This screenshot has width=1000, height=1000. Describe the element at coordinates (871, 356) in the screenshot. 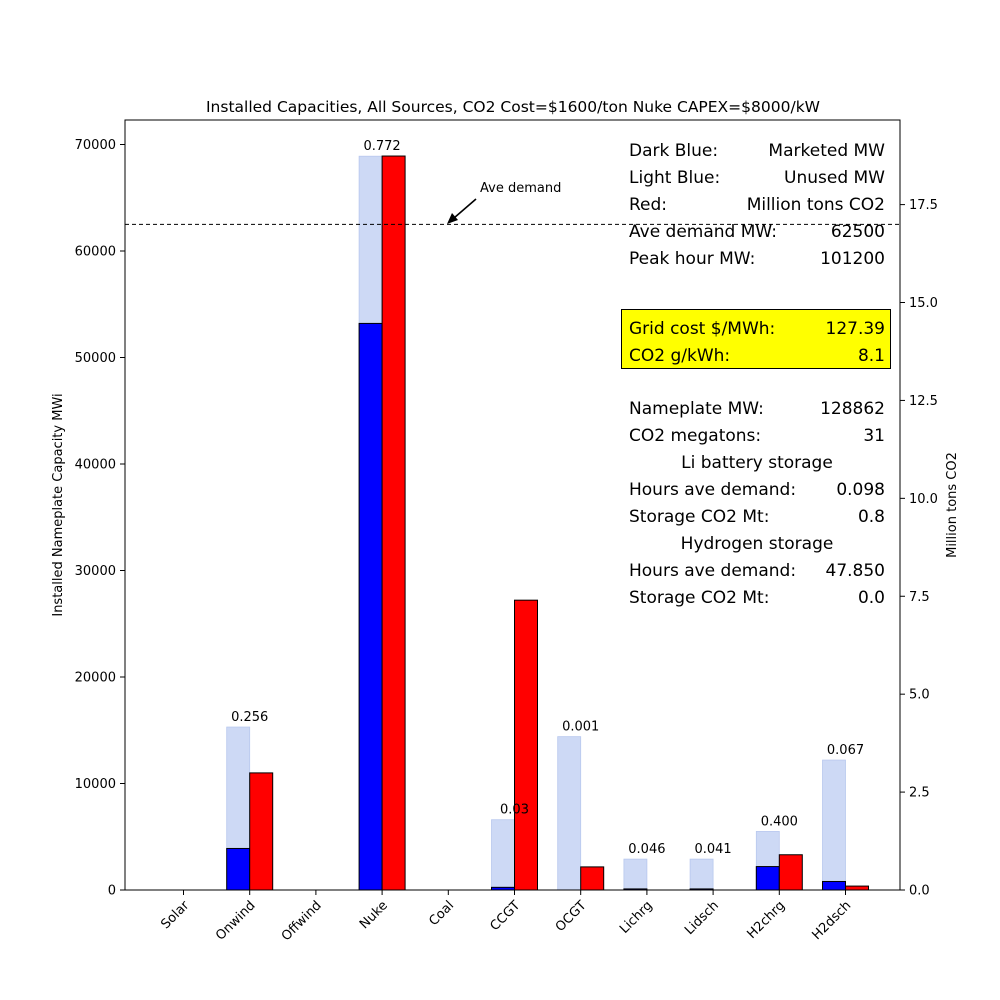

I see `highlight-value: 8.1` at that location.